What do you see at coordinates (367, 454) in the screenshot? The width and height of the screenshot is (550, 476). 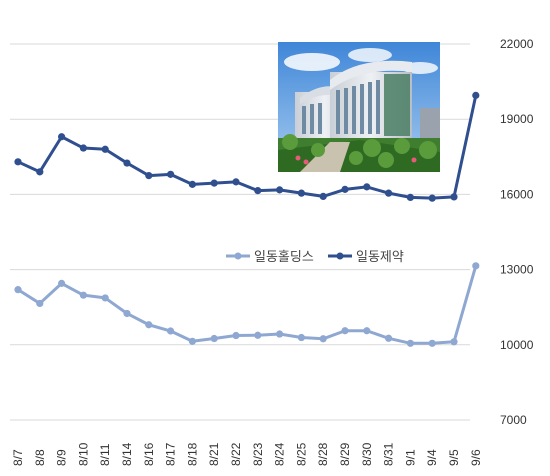 I see `x-tick-label: 8/30` at bounding box center [367, 454].